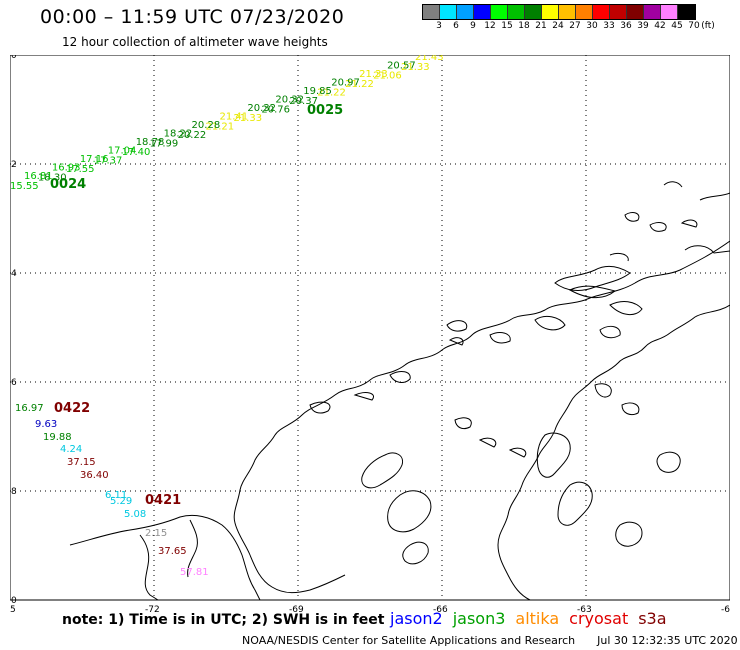  I want to click on wave-height-colorbar, so click(559, 12).